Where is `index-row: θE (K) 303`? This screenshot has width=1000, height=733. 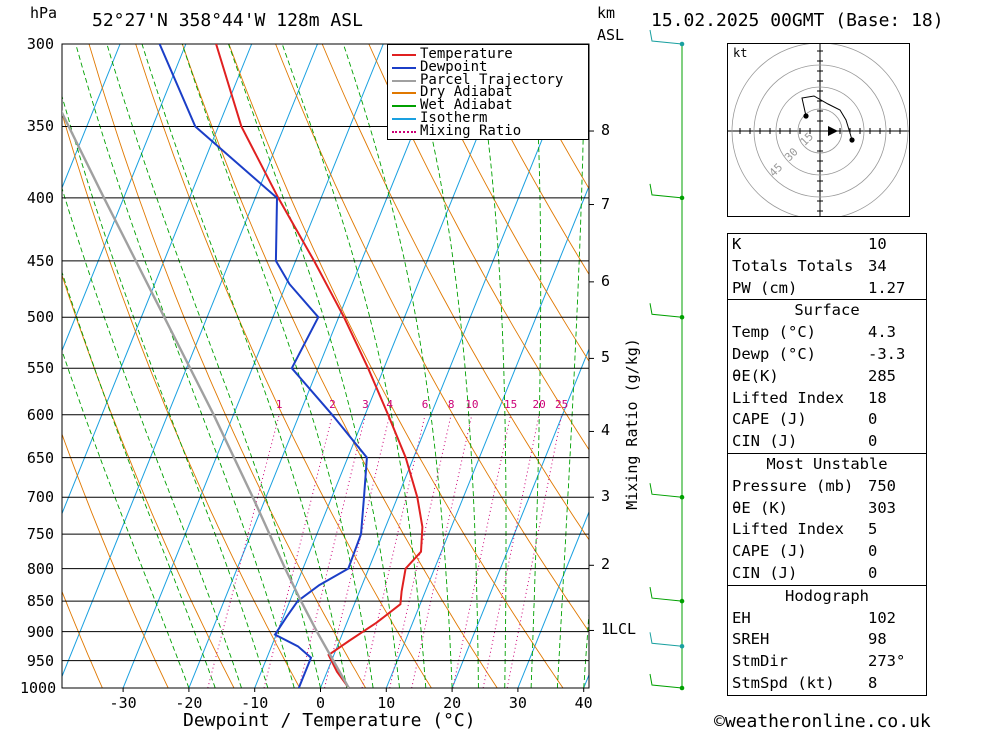 index-row: θE (K) 303 is located at coordinates (827, 509).